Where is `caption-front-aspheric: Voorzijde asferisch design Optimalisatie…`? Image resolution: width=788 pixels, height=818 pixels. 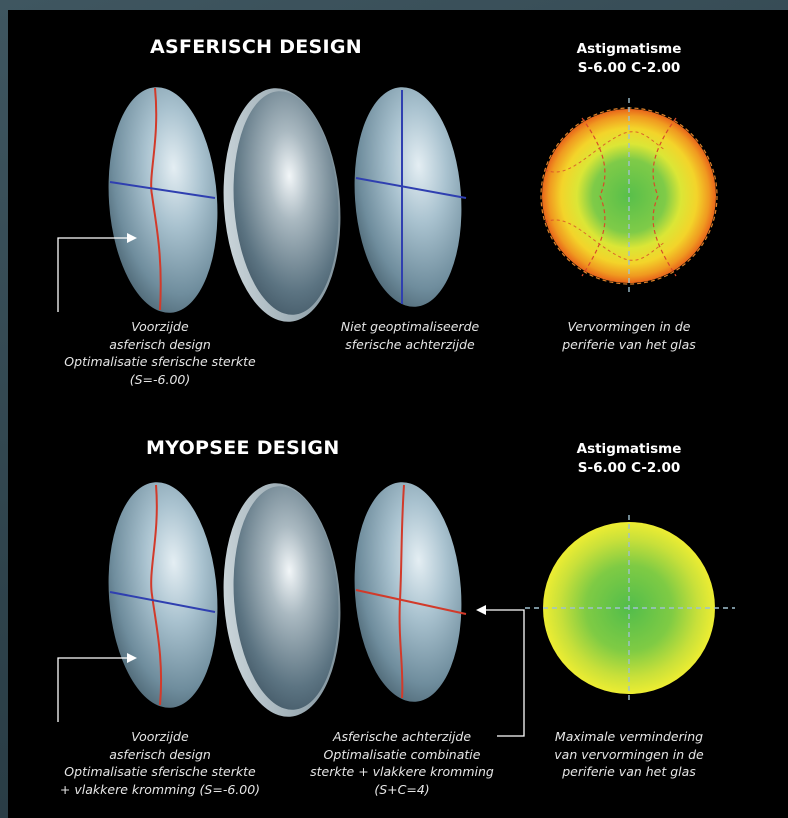
caption-front-aspheric: Voorzijde asferisch design Optimalisatie… is located at coordinates (160, 353).